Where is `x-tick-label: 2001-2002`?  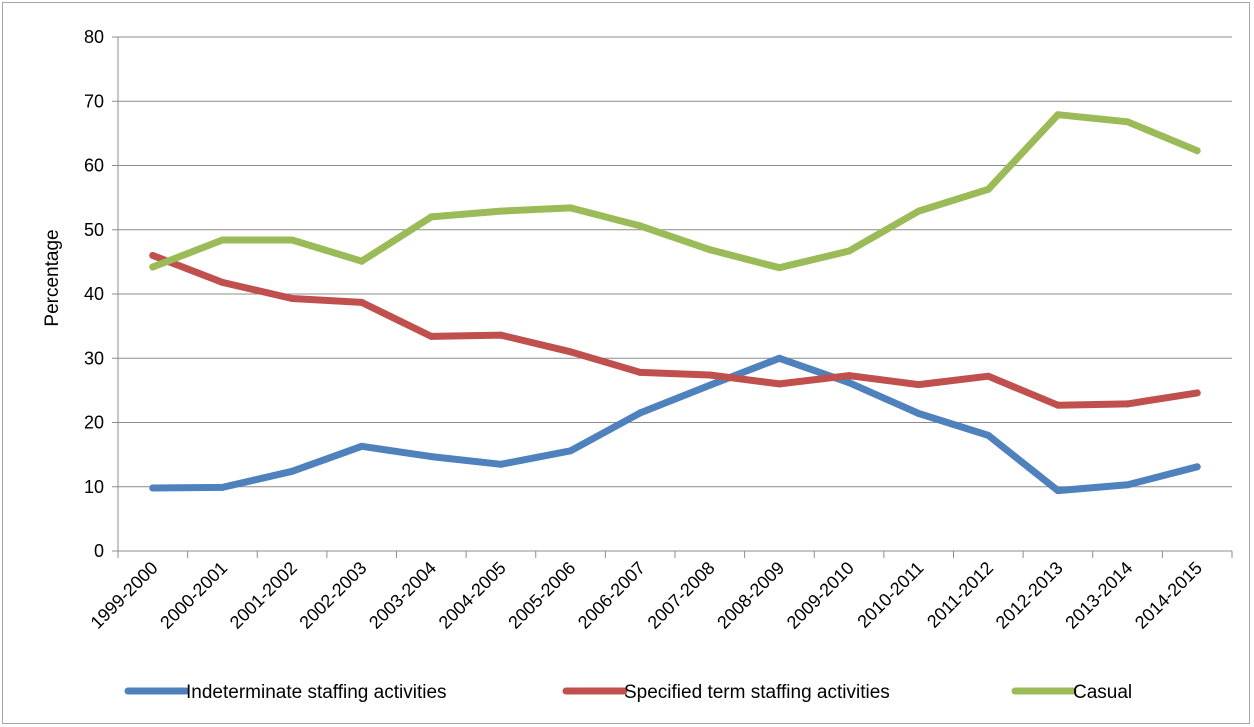 x-tick-label: 2001-2002 is located at coordinates (263, 595).